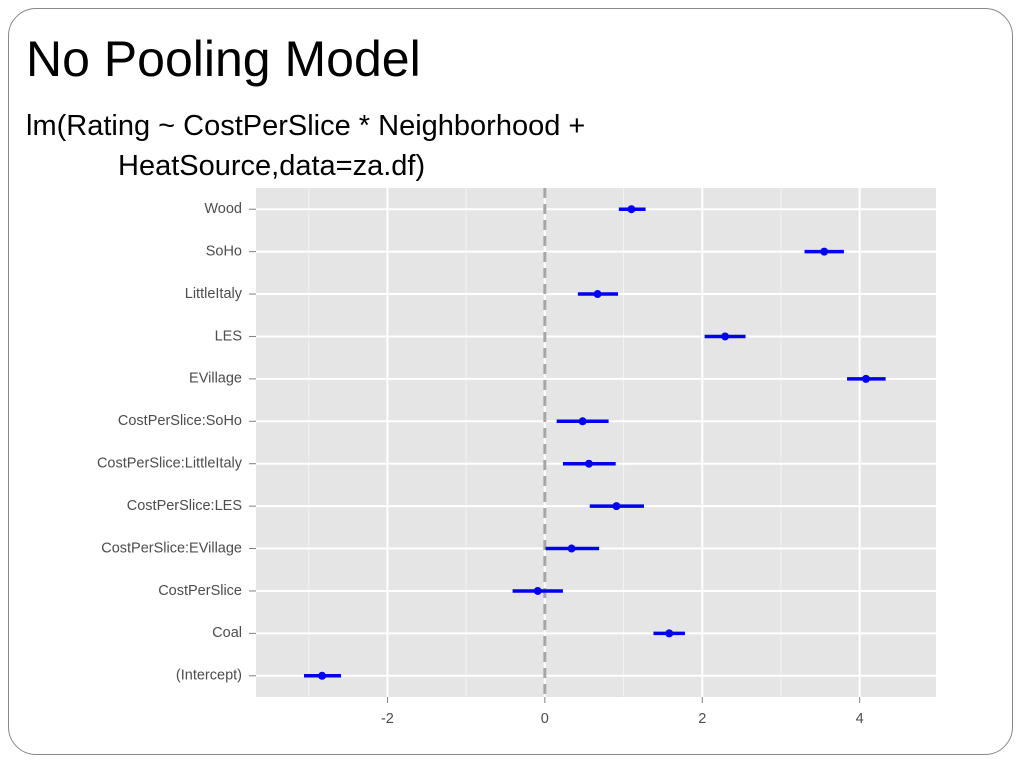 The image size is (1023, 767). I want to click on y-tick-label: CostPerSlice:SoHo, so click(180, 421).